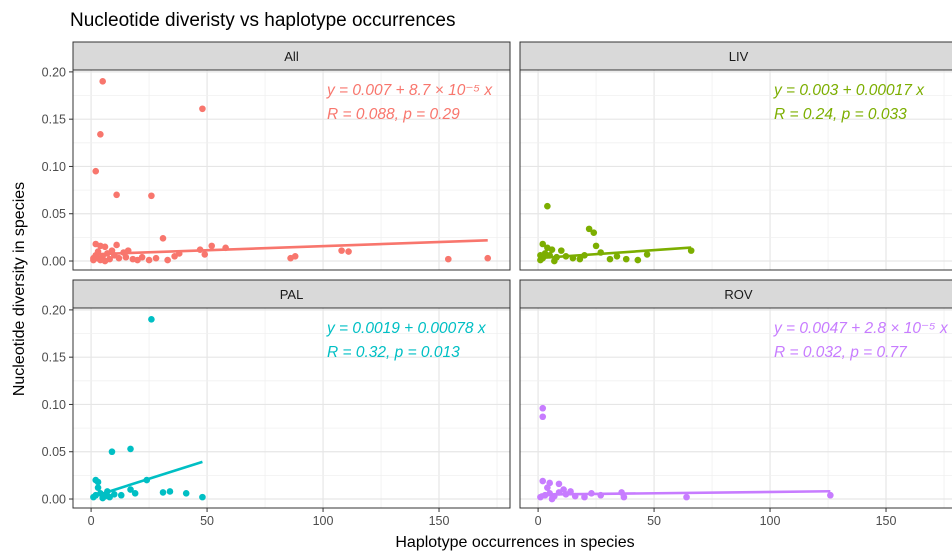  Describe the element at coordinates (514, 542) in the screenshot. I see `x-axis-label: Haplotype occurrences in species` at that location.